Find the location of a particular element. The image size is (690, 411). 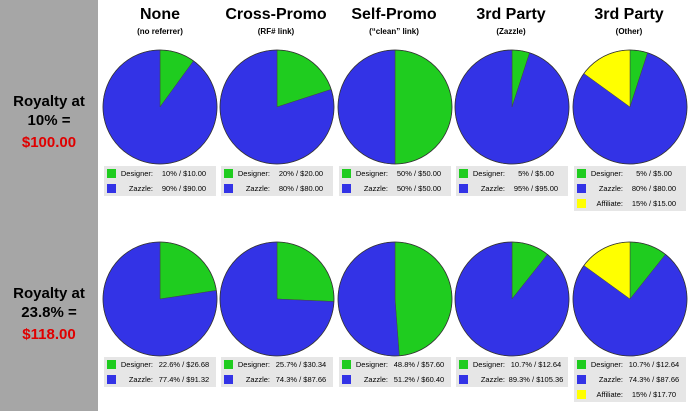

column-header-none: None (no referrer) is located at coordinates (160, 22).